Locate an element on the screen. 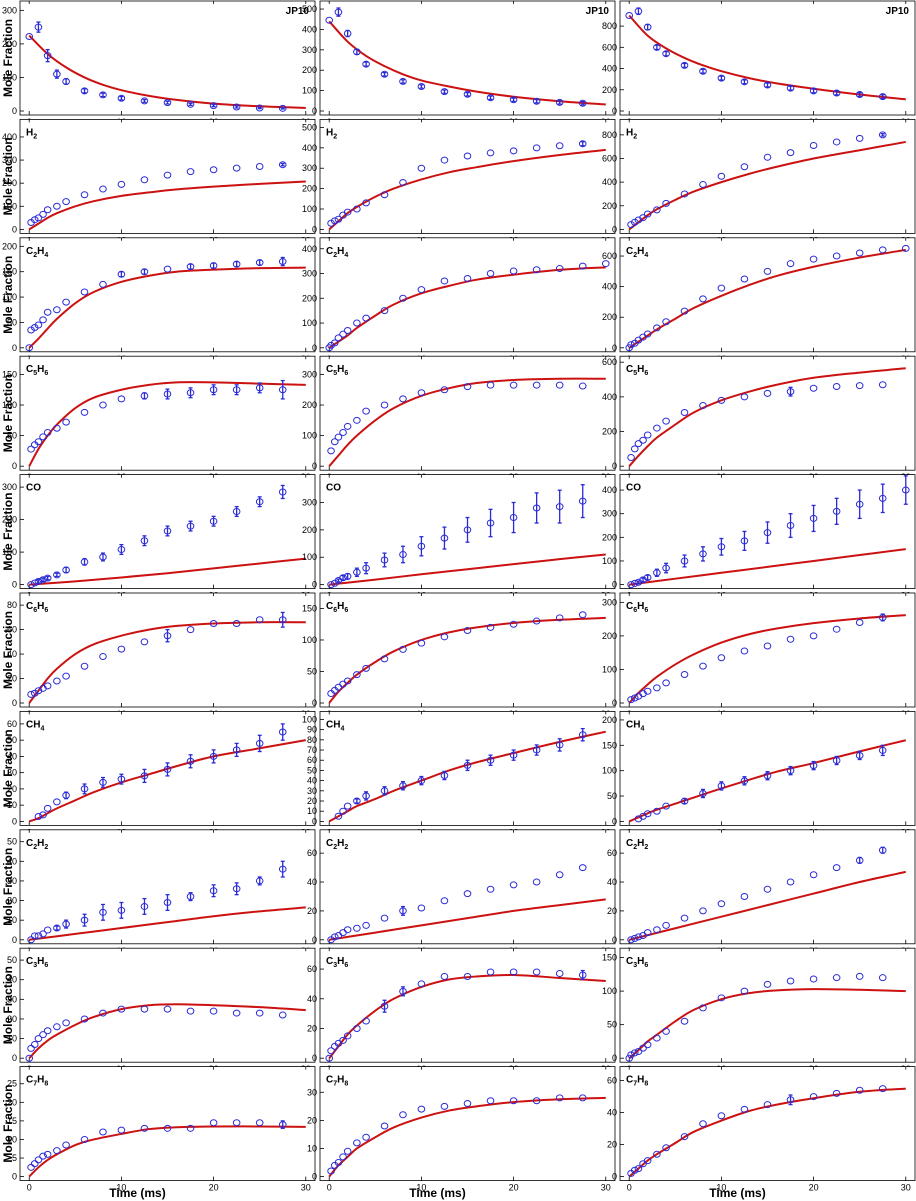 The image size is (916, 1201). panel-r4-c1: 01002003000102030CO is located at coordinates (459, 537).